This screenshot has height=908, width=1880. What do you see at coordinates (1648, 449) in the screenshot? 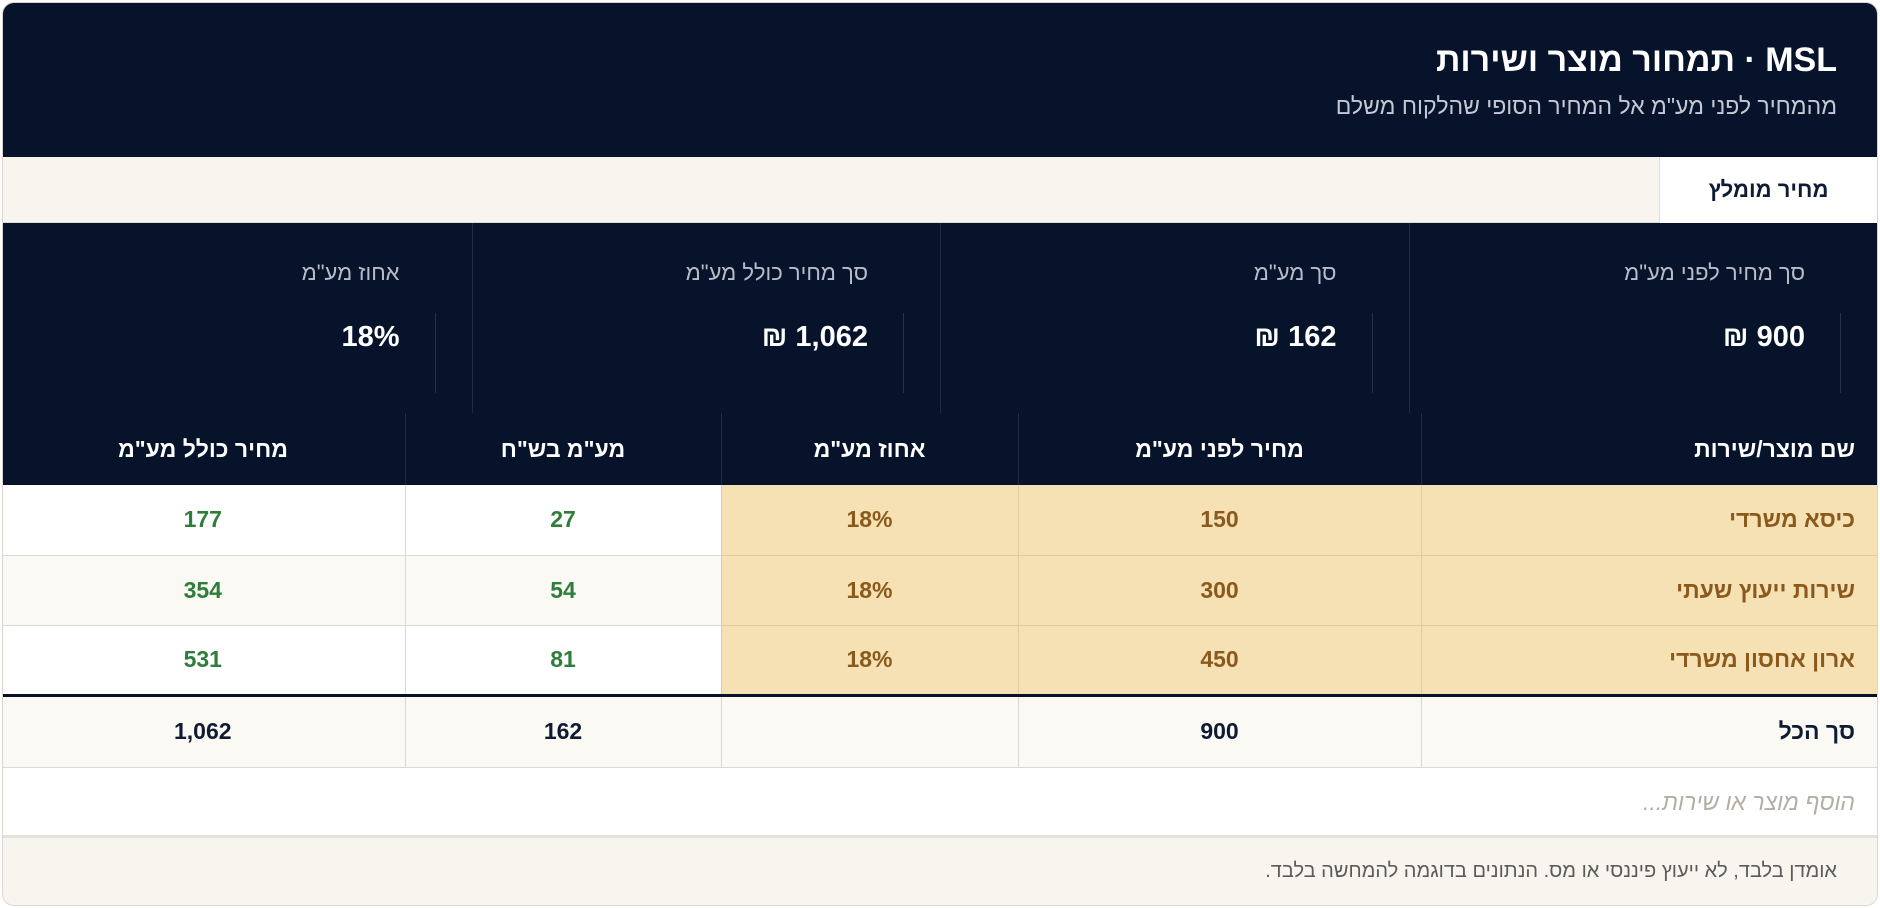
I see `column-header-name: שם מוצר/שירות` at bounding box center [1648, 449].